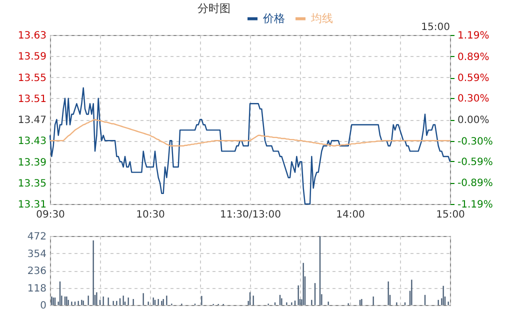  What do you see at coordinates (213, 8) in the screenshot?
I see `chart-title: 分时图` at bounding box center [213, 8].